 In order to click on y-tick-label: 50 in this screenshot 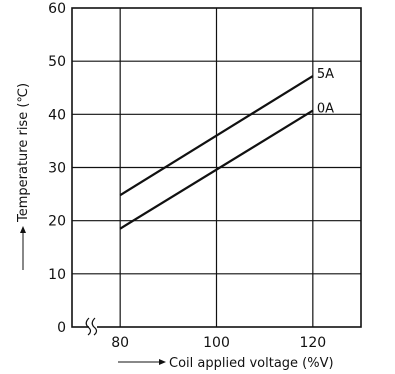, I will do `click(57, 62)`.